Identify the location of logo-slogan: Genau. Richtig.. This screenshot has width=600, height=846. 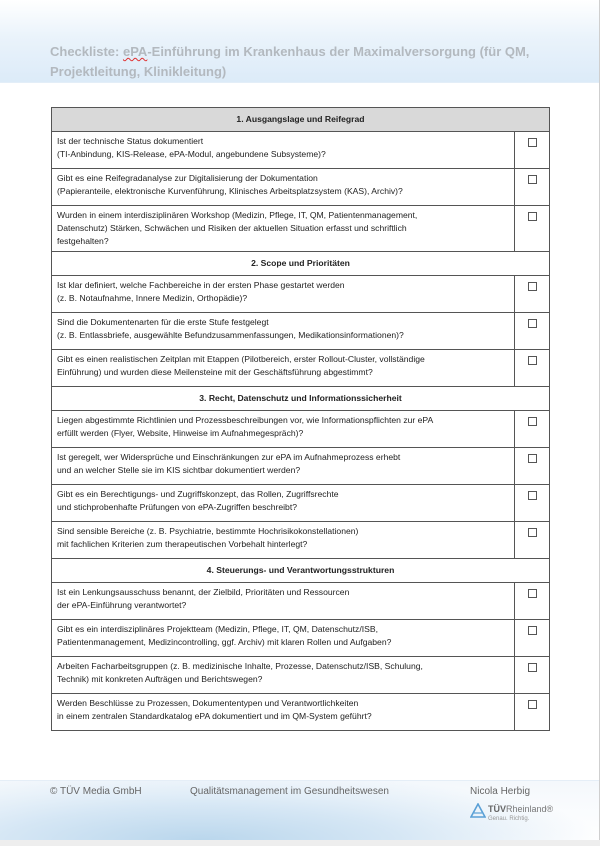
(509, 819).